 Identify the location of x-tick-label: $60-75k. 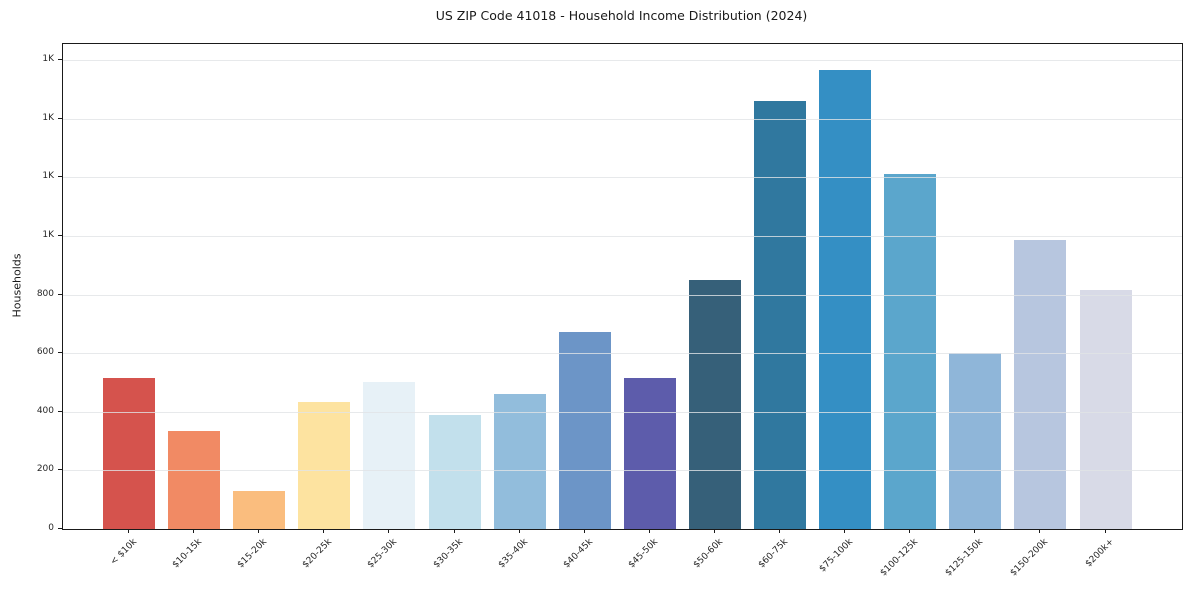
(773, 554).